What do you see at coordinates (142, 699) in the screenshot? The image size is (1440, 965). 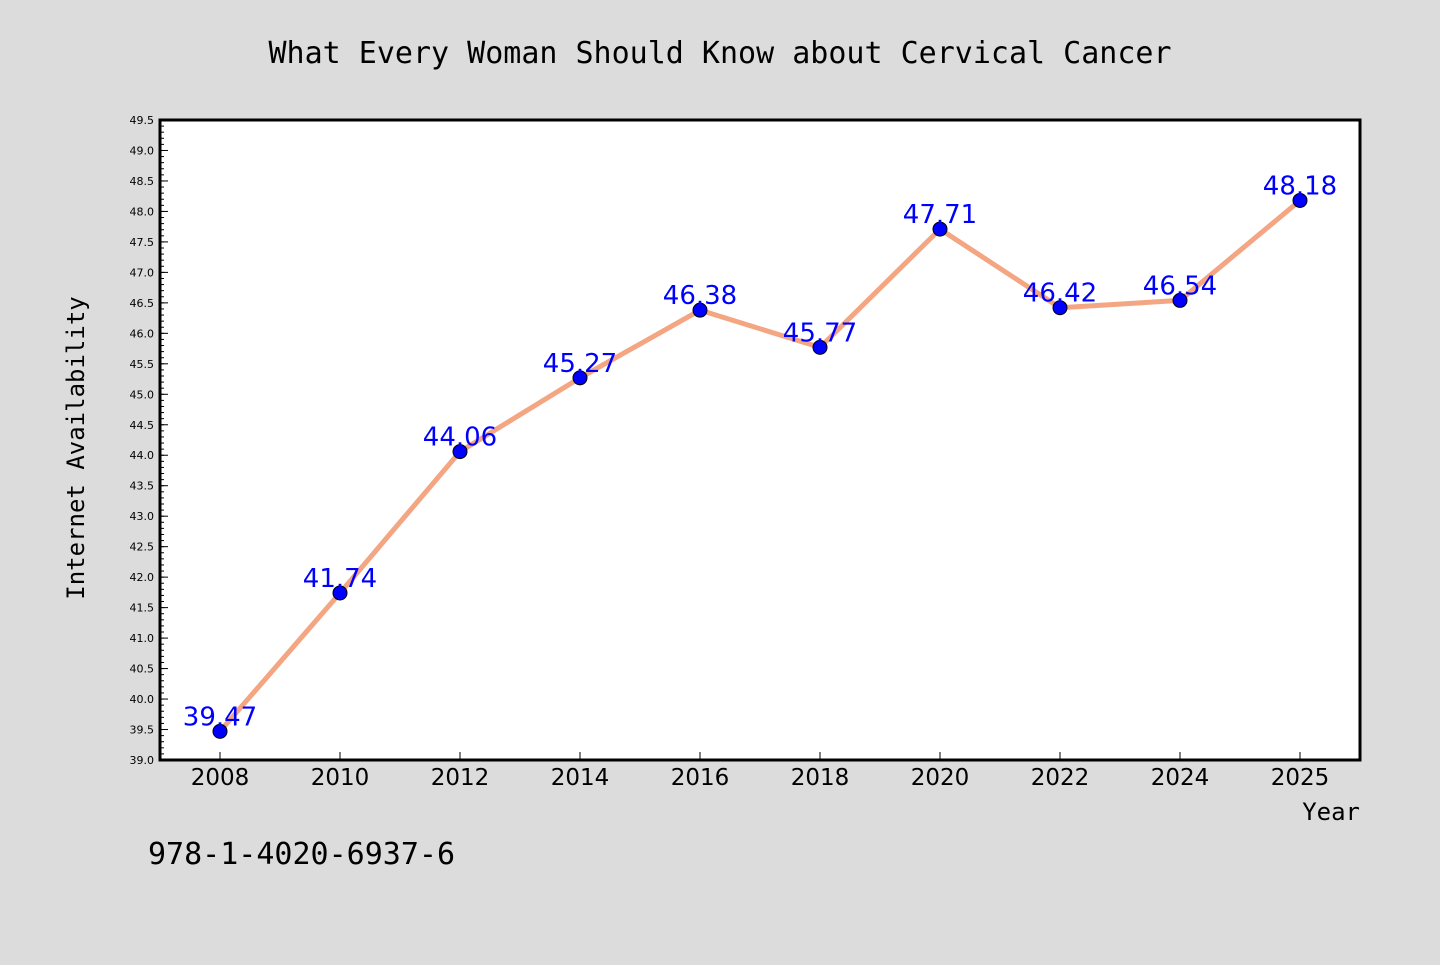 I see `y-tick-label: 40.0` at bounding box center [142, 699].